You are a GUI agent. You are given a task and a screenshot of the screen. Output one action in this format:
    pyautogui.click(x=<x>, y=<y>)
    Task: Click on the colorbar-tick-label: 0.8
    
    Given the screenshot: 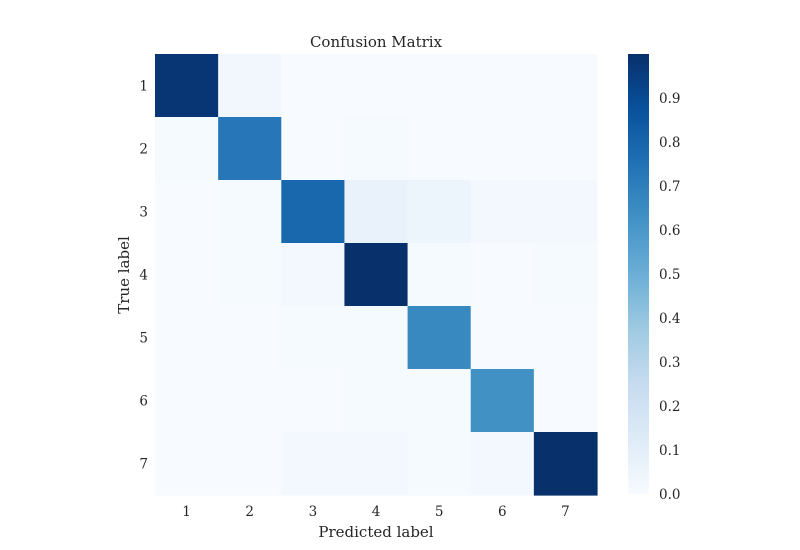 What is the action you would take?
    pyautogui.click(x=669, y=143)
    